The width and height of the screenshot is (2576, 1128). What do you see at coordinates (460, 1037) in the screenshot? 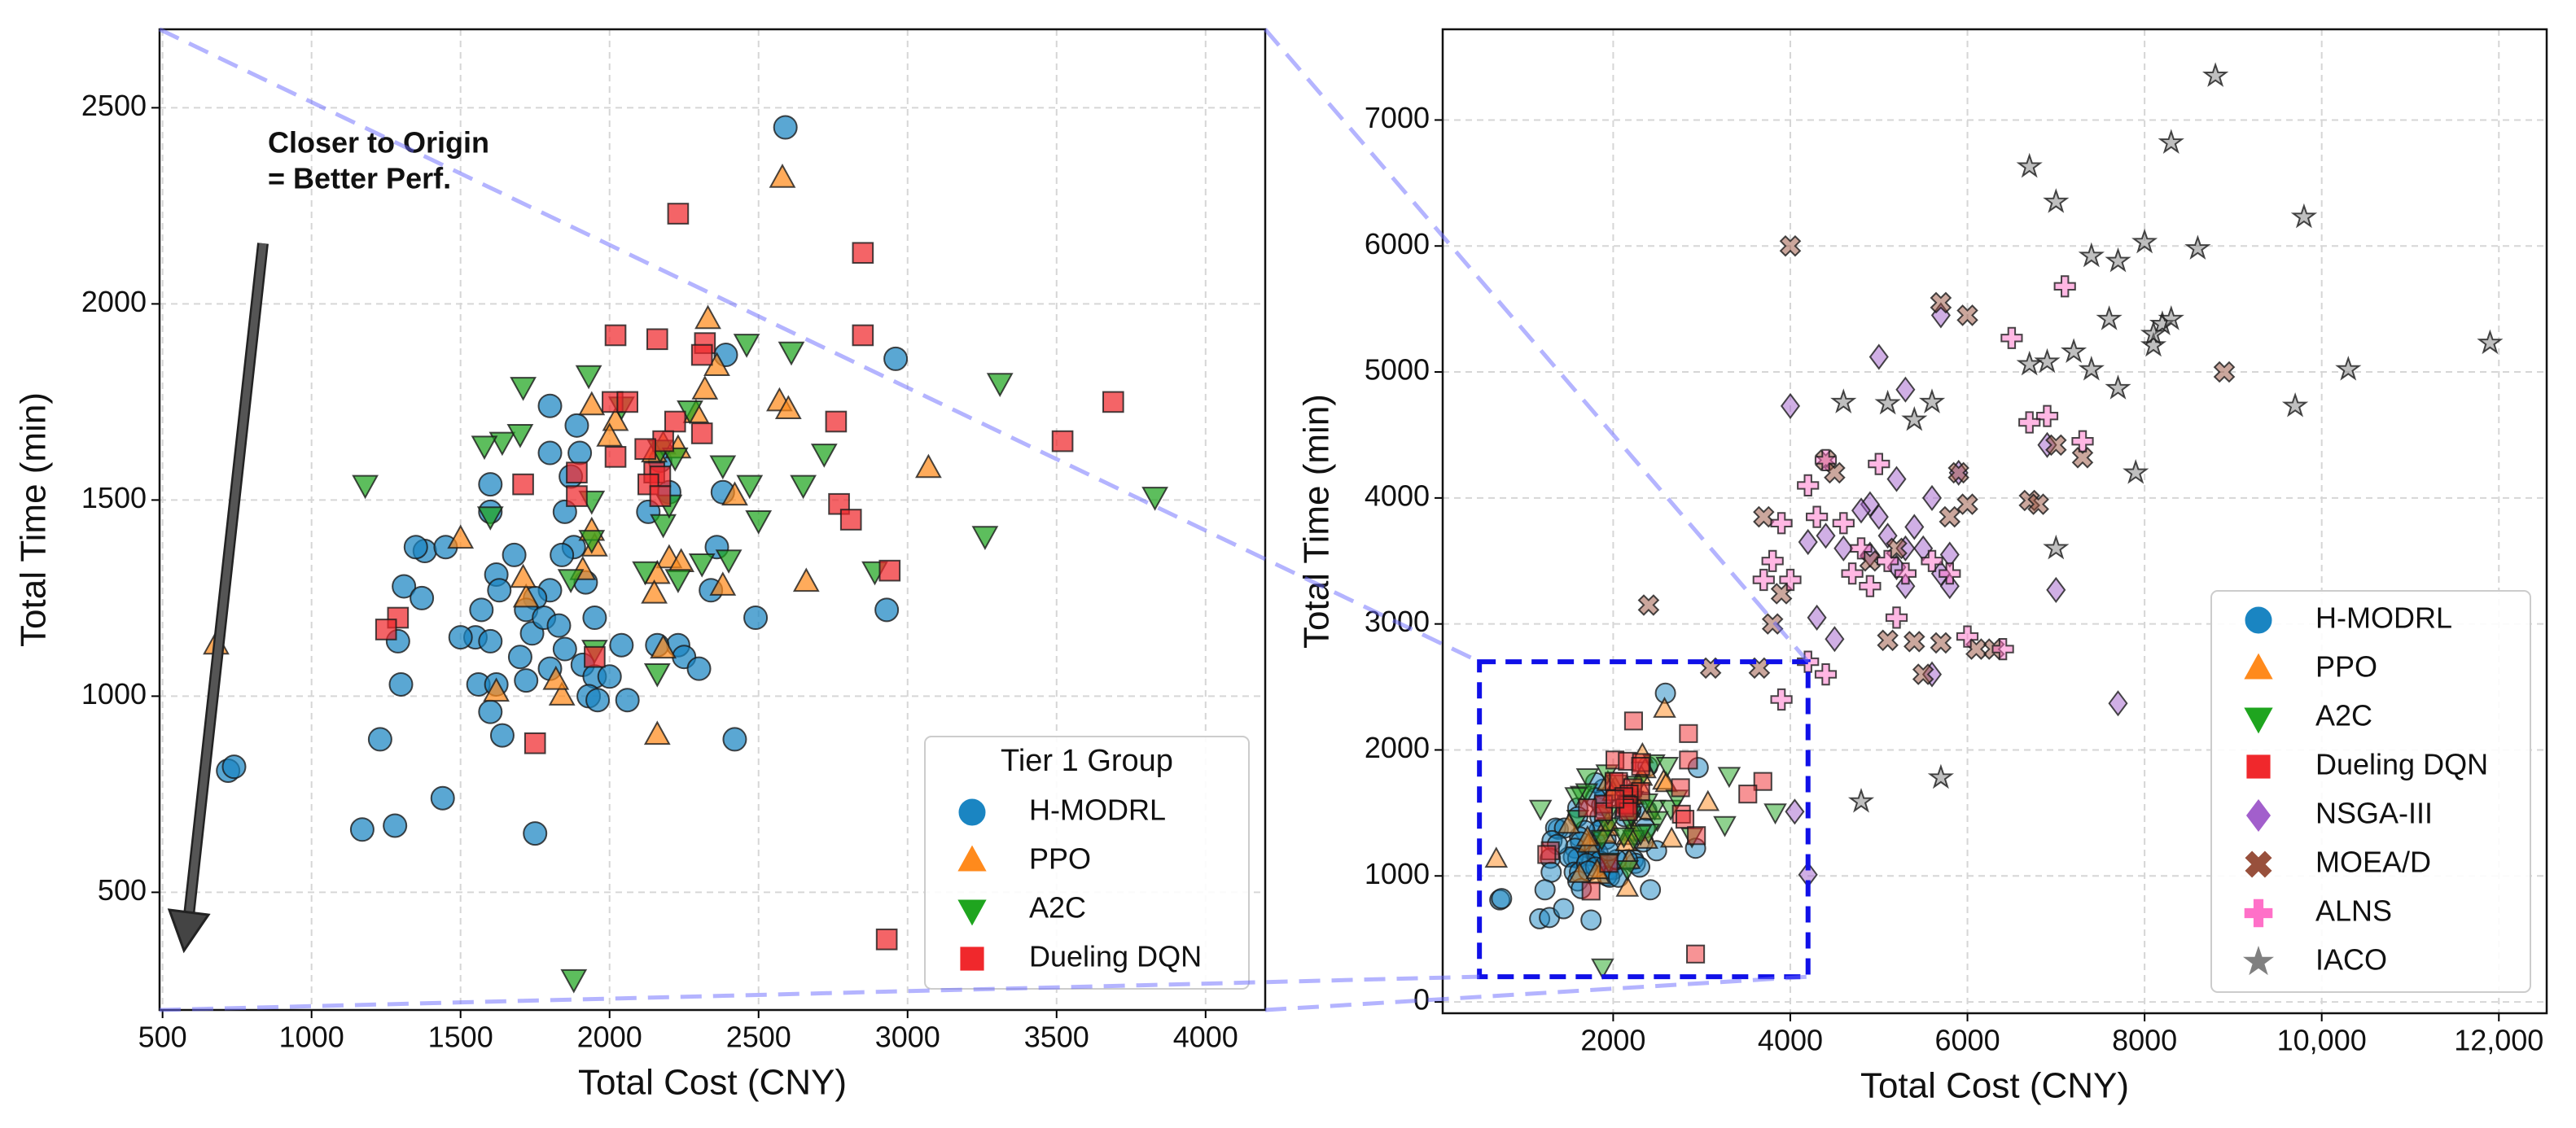
I see `x-tick-label: 1500` at bounding box center [460, 1037].